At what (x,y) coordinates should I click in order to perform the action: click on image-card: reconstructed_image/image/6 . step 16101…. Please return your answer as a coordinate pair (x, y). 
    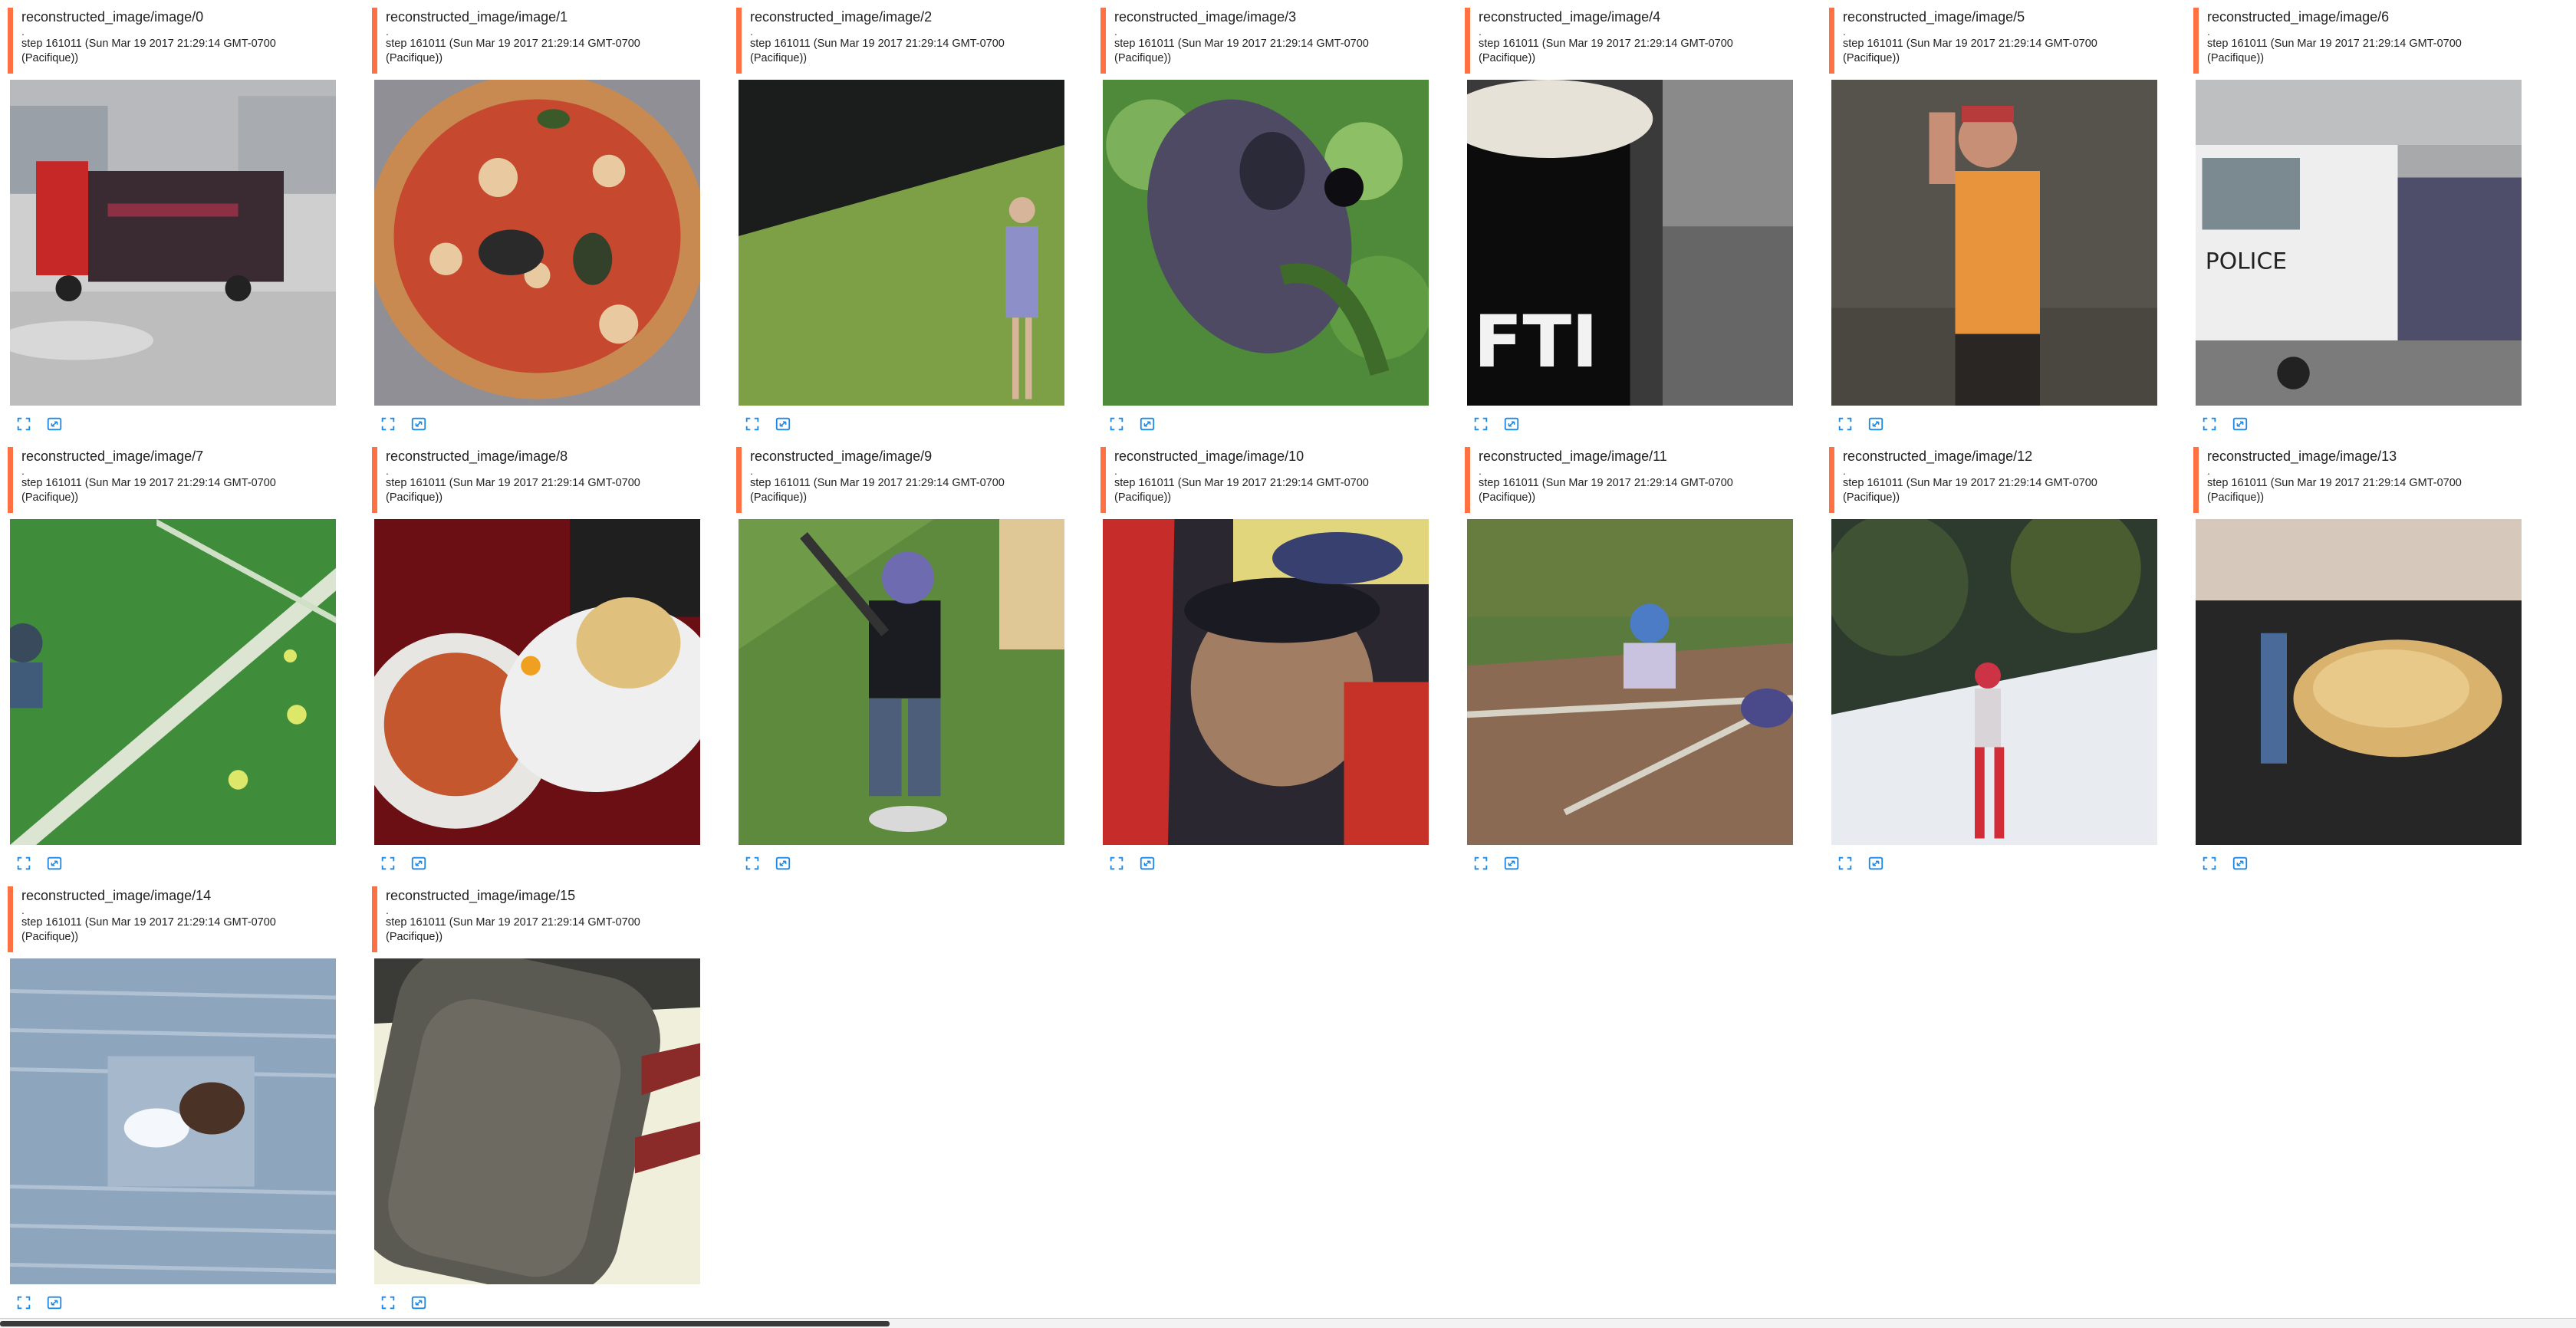
    Looking at the image, I should click on (2354, 215).